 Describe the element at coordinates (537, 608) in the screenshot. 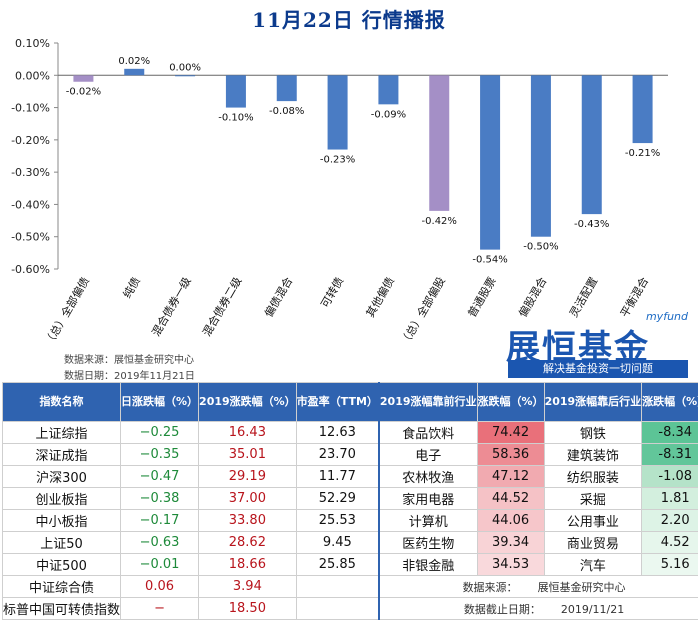

I see `table-footnote-date: 数据截止日期： 2019/11/21` at that location.